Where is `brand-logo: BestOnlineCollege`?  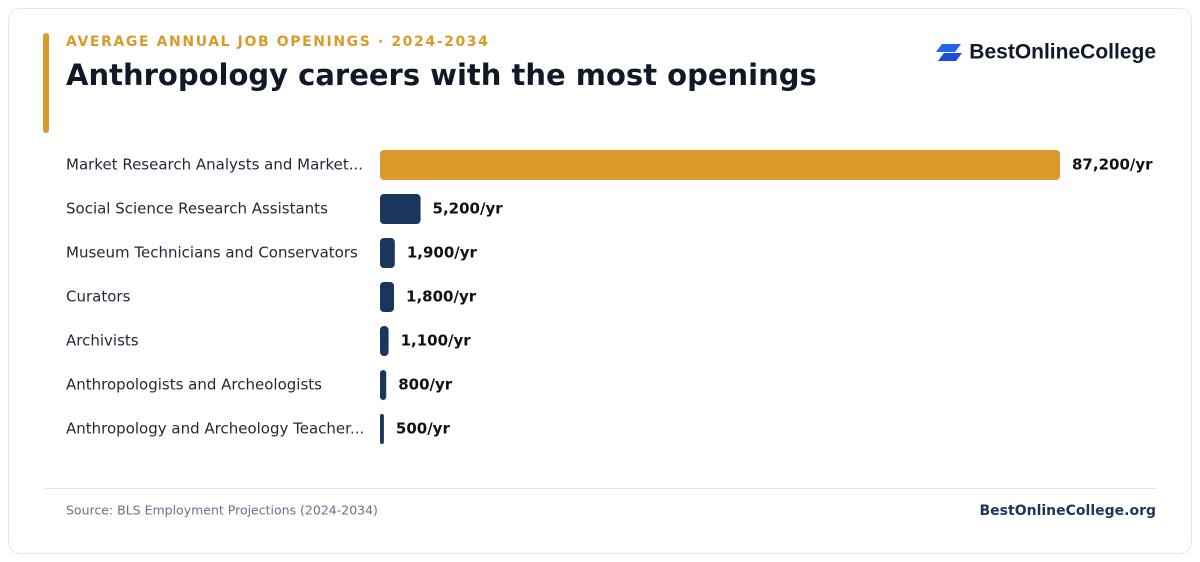
brand-logo: BestOnlineCollege is located at coordinates (1062, 52).